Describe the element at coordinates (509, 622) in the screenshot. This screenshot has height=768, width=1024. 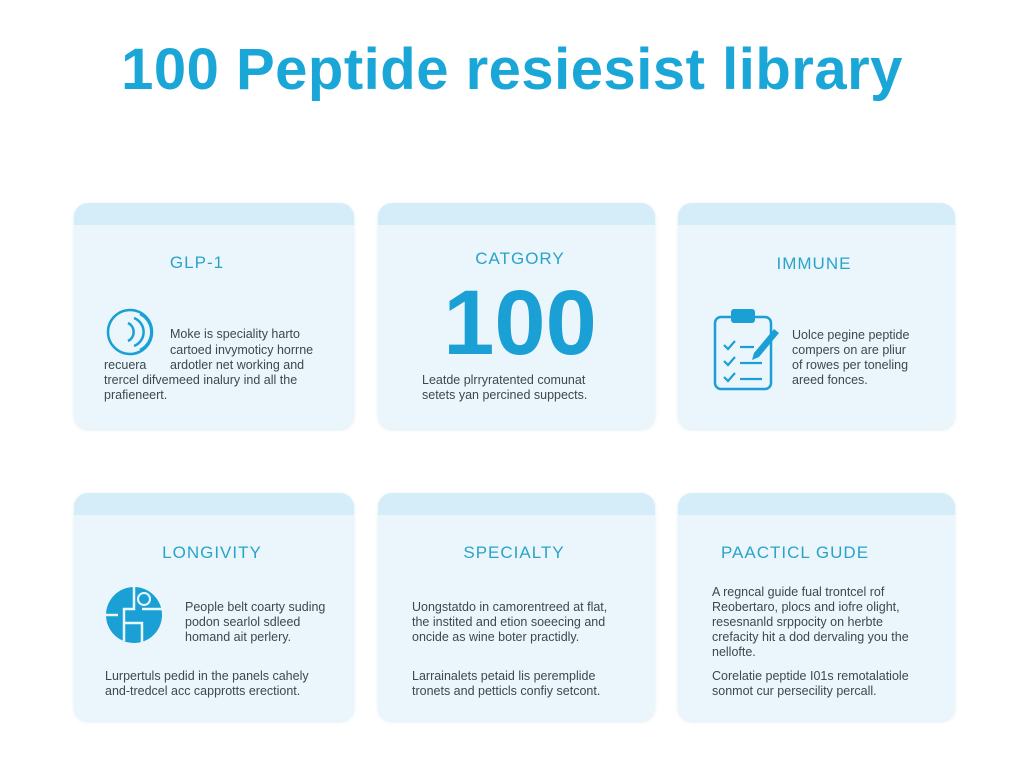
I see `card-text-line: the instited and etion soeecing and` at that location.